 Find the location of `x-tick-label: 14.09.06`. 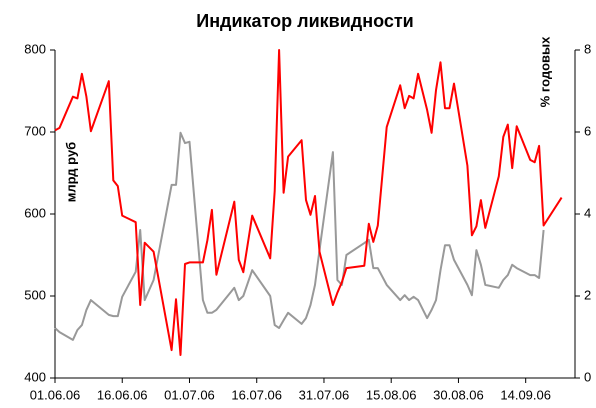

x-tick-label: 14.09.06 is located at coordinates (525, 394).